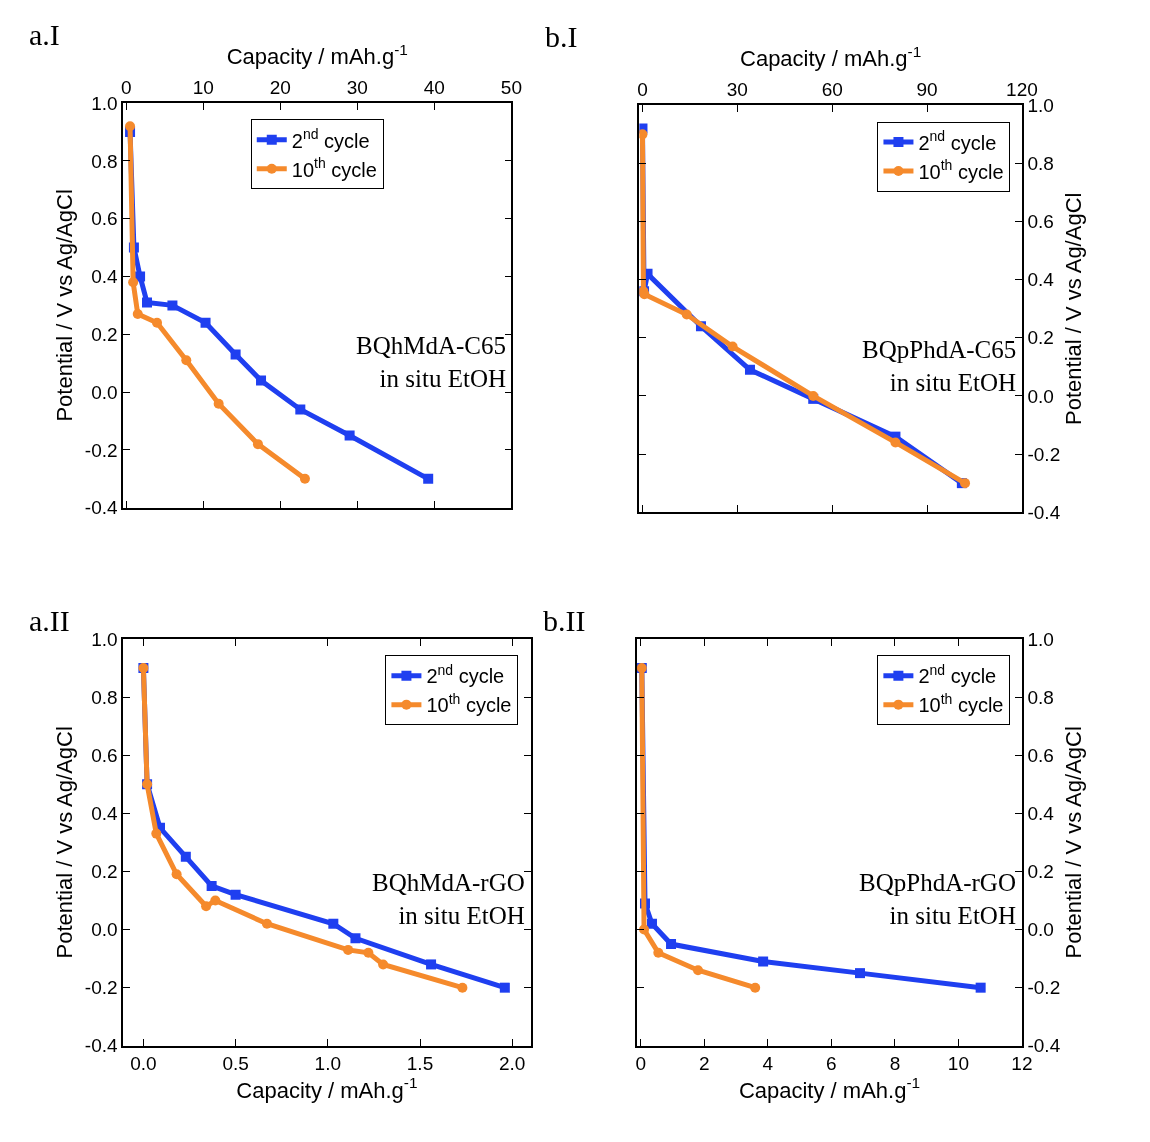 The image size is (1150, 1142). What do you see at coordinates (431, 362) in the screenshot?
I see `annotation: BQhMdA-C65 in situ EtOH` at bounding box center [431, 362].